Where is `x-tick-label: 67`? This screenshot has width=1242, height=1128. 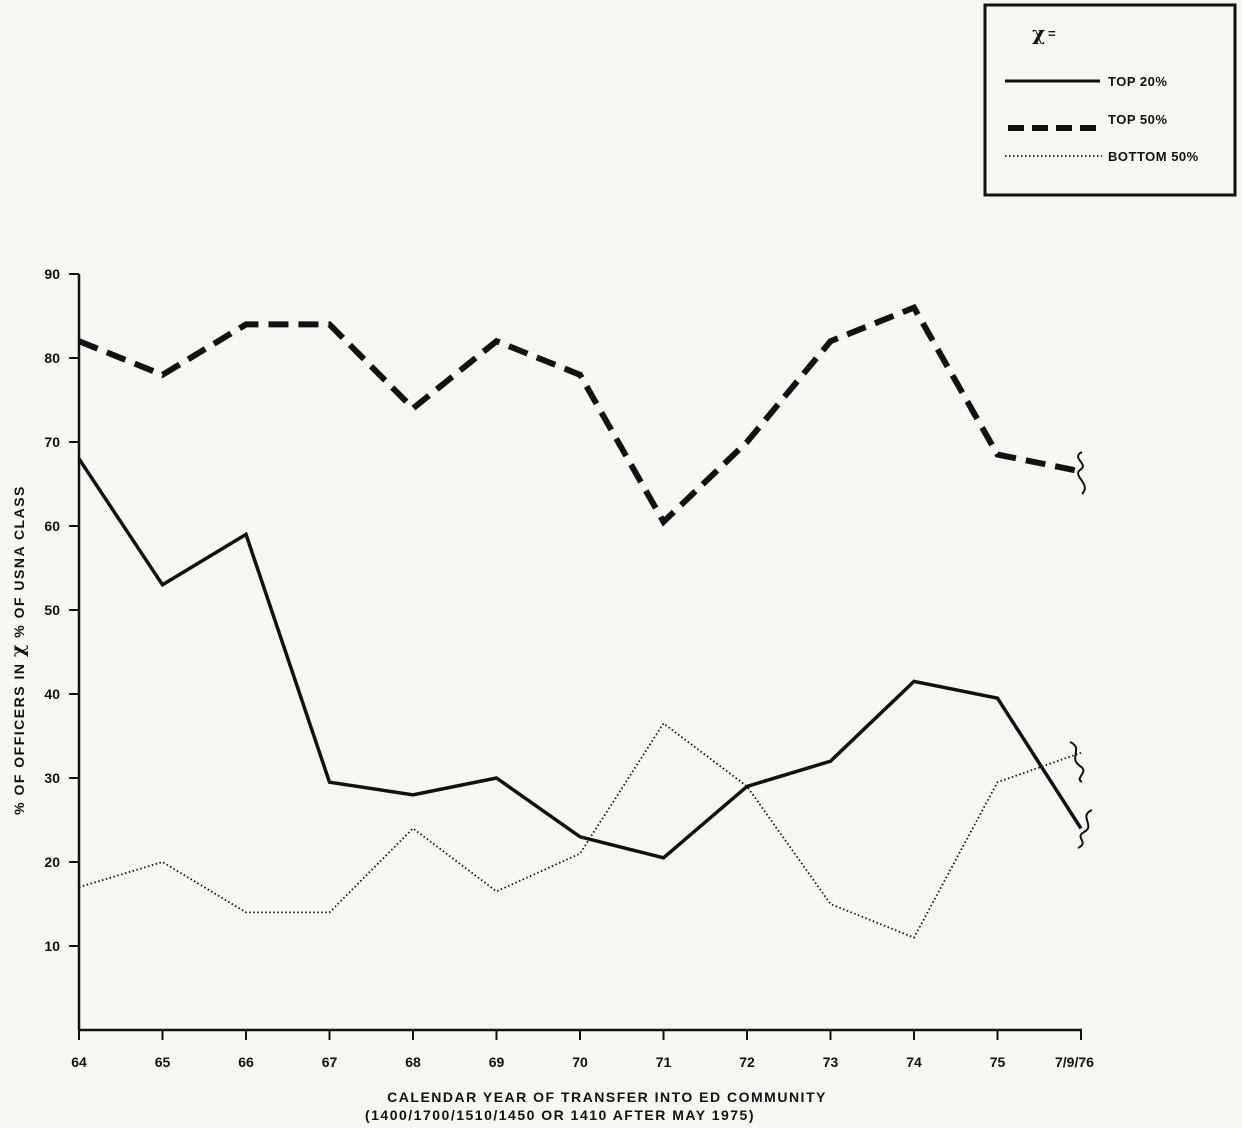
x-tick-label: 67 is located at coordinates (330, 1062).